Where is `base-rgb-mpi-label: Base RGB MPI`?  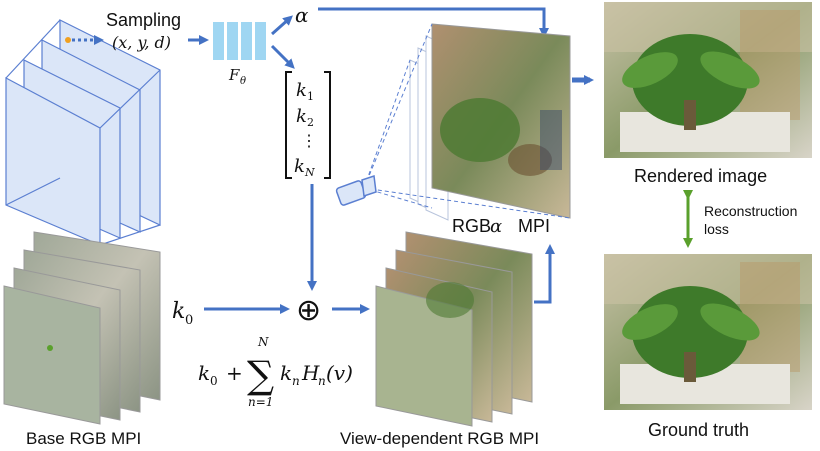
base-rgb-mpi-label: Base RGB MPI is located at coordinates (83, 438).